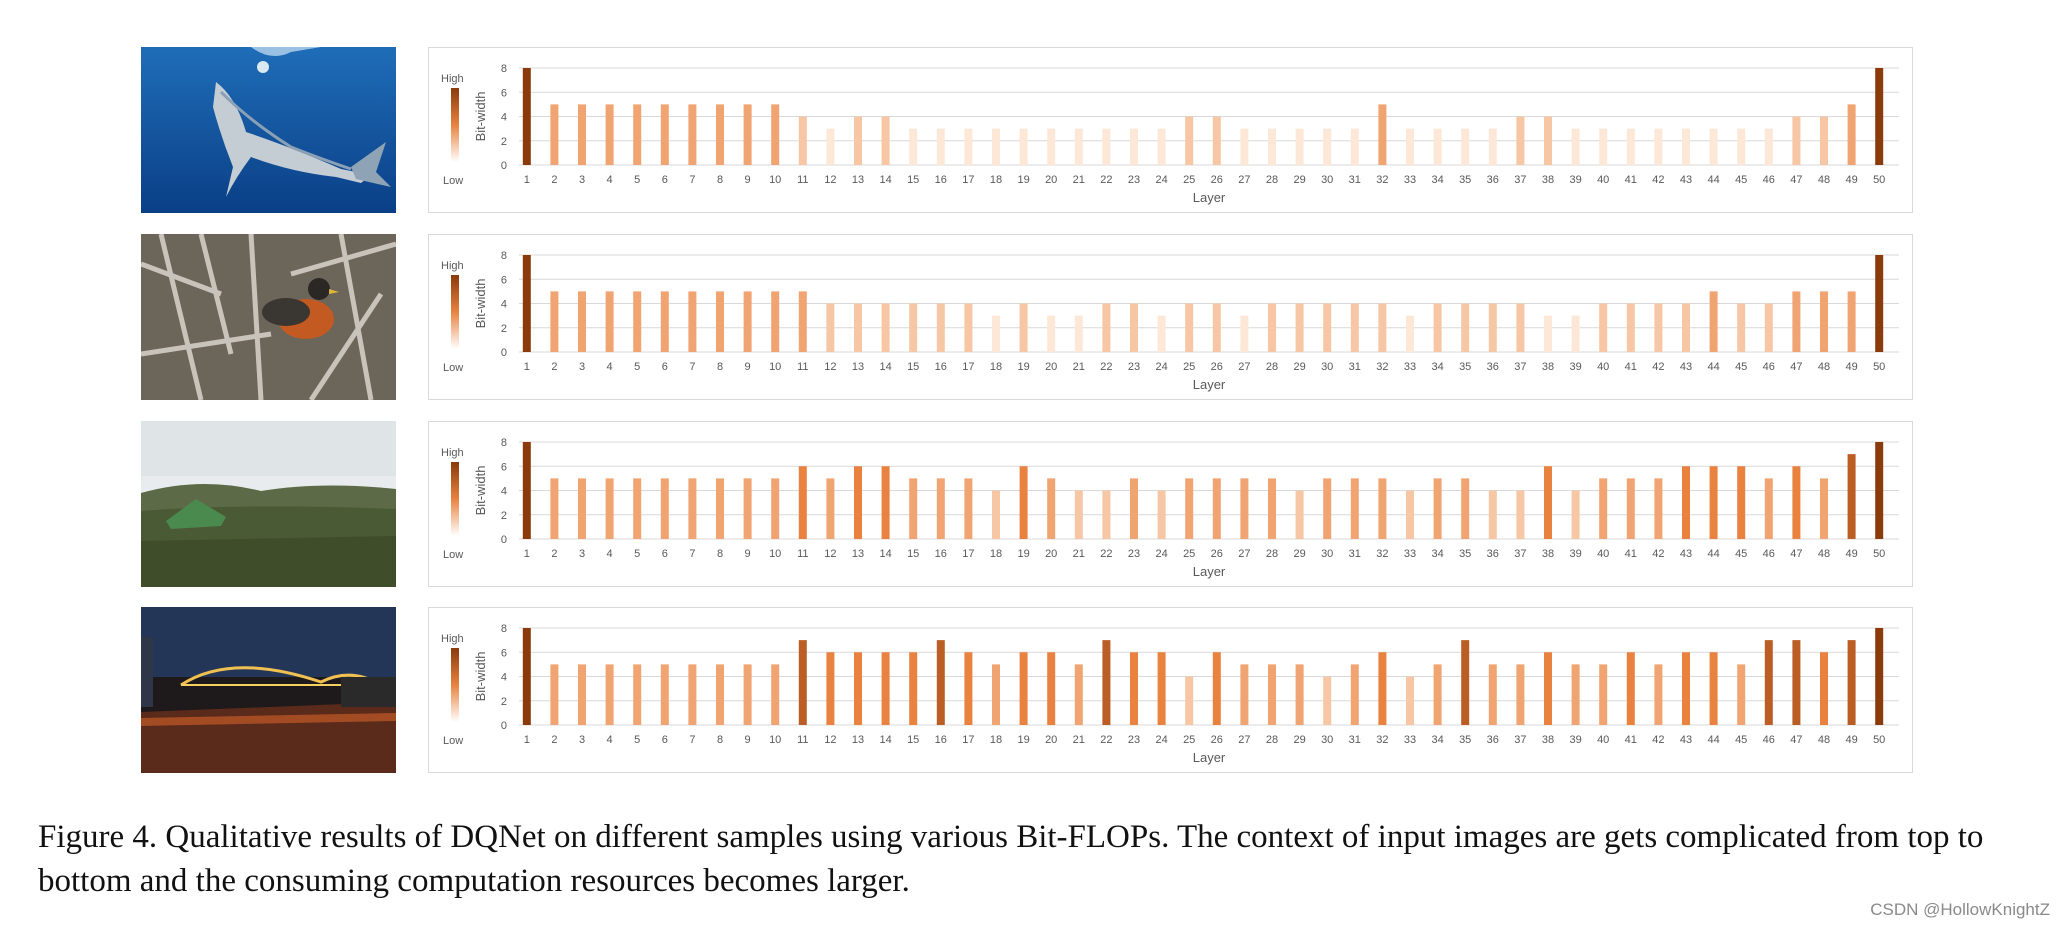 The image size is (2064, 934). I want to click on x-axis-label: Layer, so click(1209, 384).